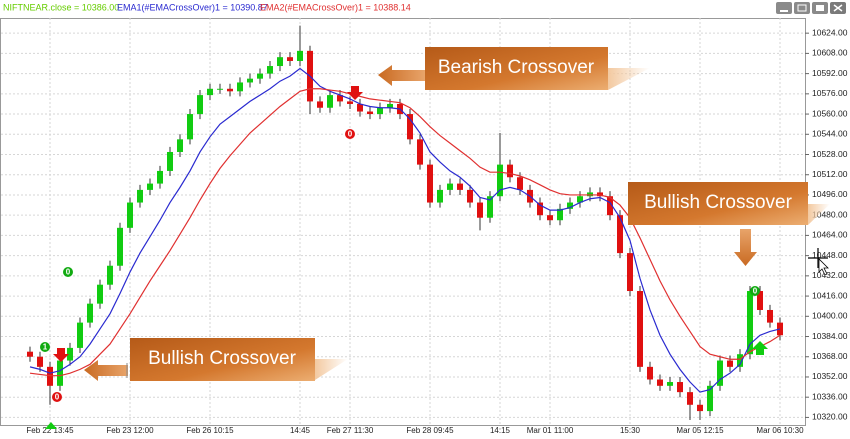  I want to click on x-tick-label: 14:15, so click(500, 430).